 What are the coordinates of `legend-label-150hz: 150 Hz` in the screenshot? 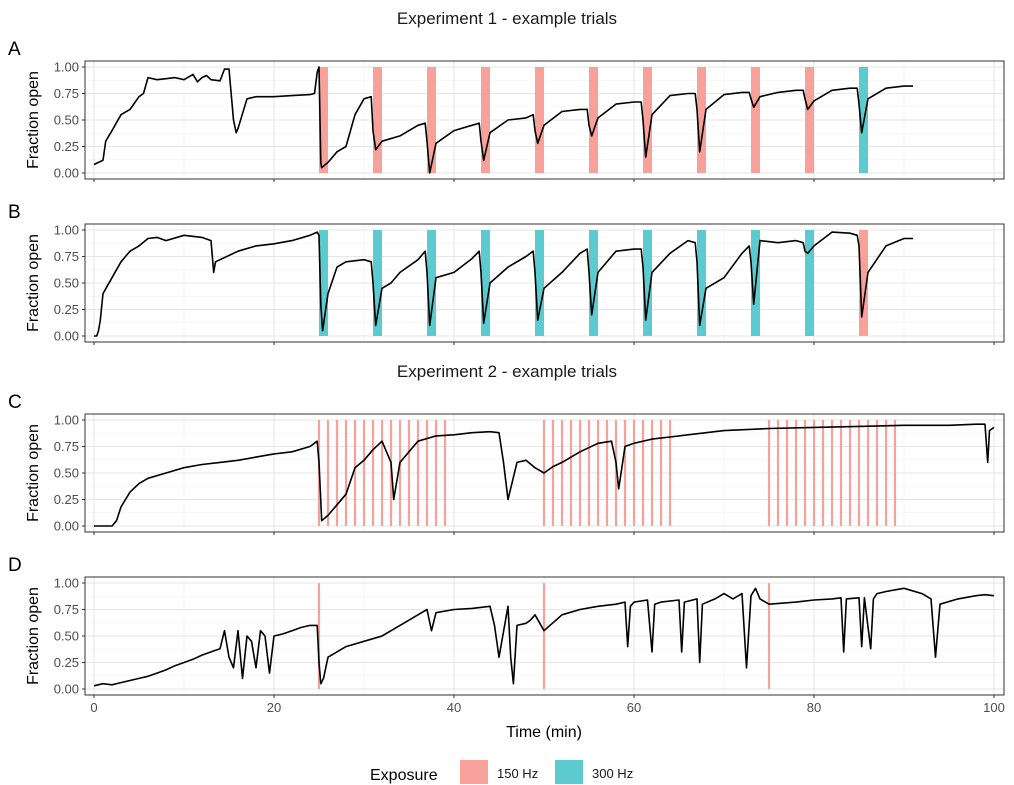 It's located at (517, 773).